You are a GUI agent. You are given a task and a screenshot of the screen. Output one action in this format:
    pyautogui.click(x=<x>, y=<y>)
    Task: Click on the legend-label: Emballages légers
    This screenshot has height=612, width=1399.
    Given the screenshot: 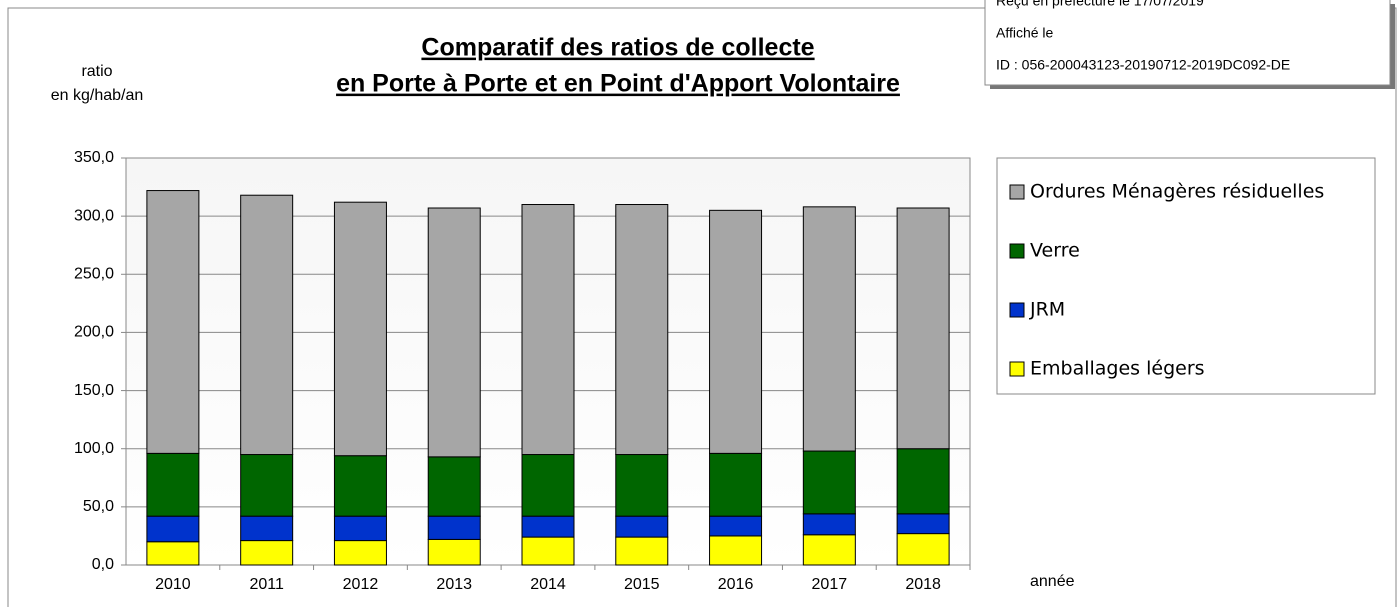 What is the action you would take?
    pyautogui.click(x=1117, y=369)
    